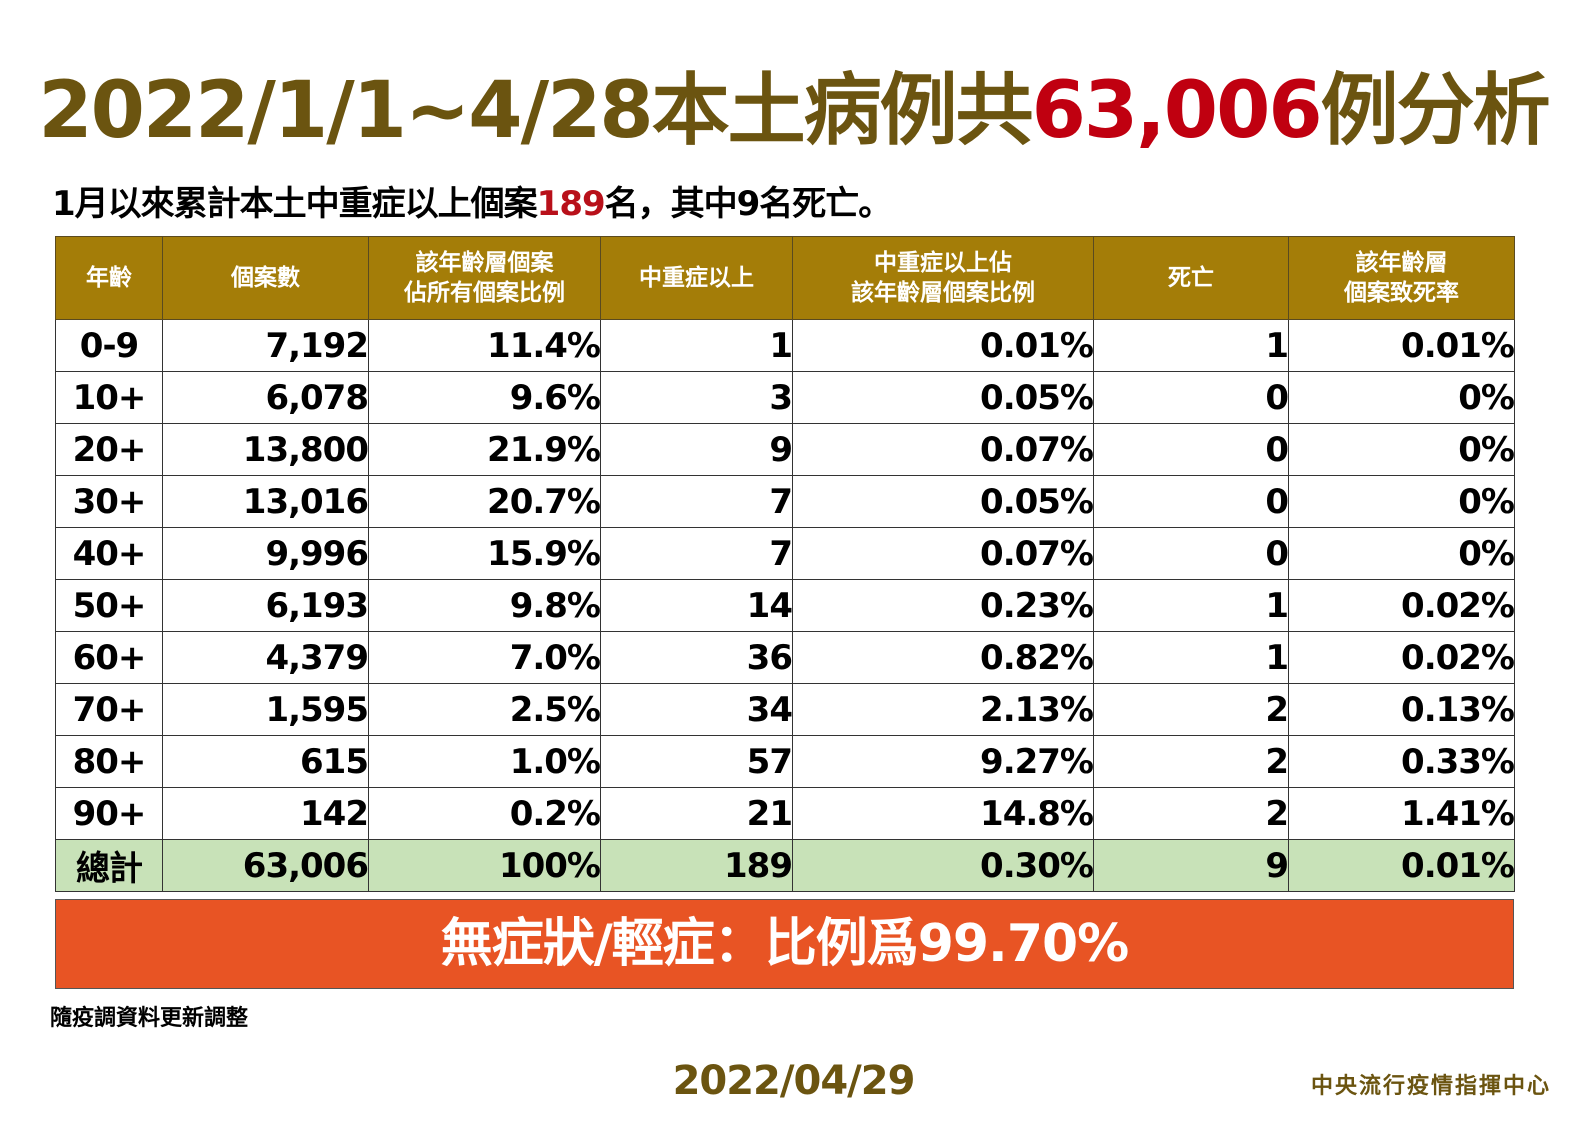 The image size is (1587, 1123). What do you see at coordinates (265, 397) in the screenshot?
I see `value-cell: 6,078` at bounding box center [265, 397].